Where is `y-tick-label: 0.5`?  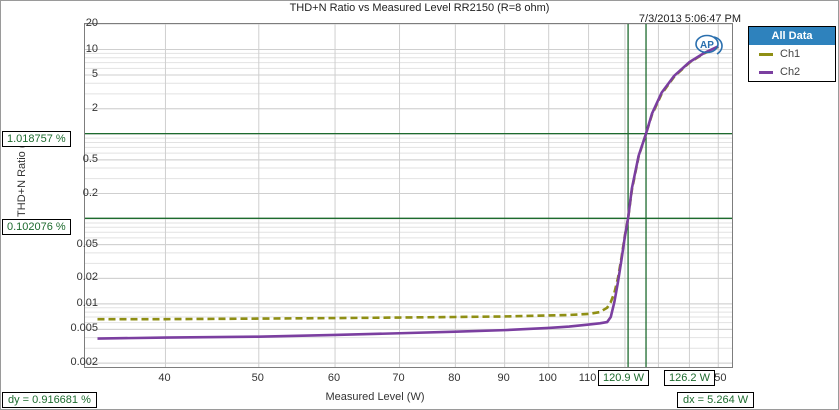
y-tick-label: 0.5 is located at coordinates (90, 158).